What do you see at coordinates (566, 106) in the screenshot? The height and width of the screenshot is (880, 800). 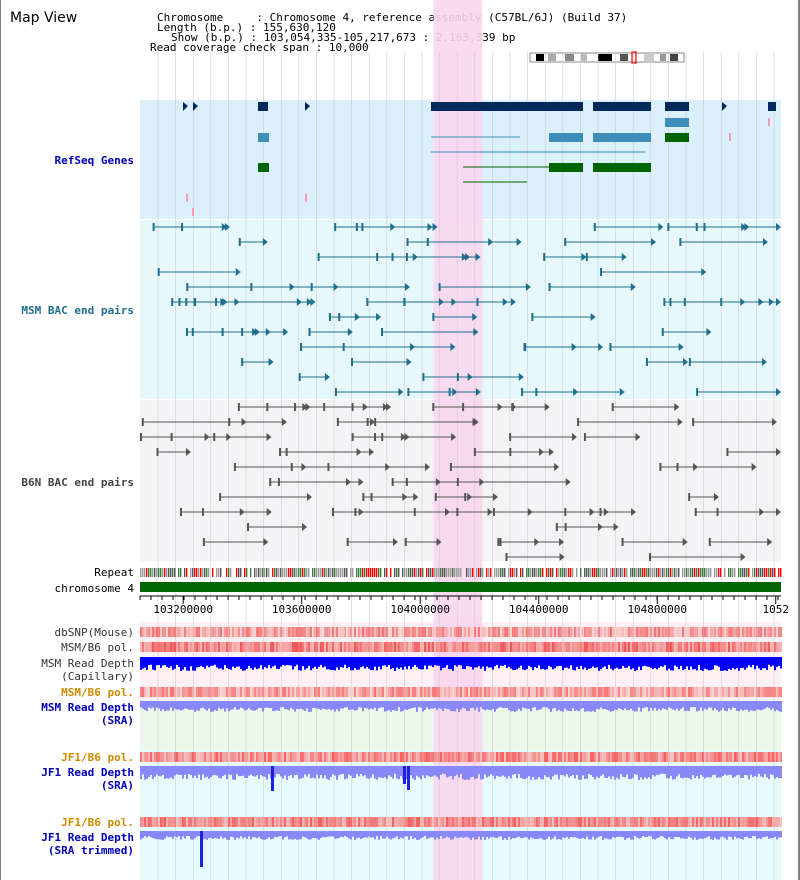 I see `gene-block` at bounding box center [566, 106].